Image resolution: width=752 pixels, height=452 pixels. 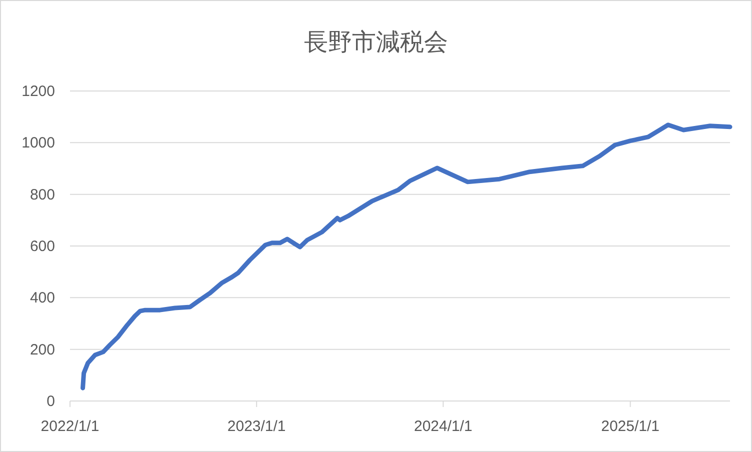 What do you see at coordinates (42, 246) in the screenshot?
I see `y-tick-label: 600` at bounding box center [42, 246].